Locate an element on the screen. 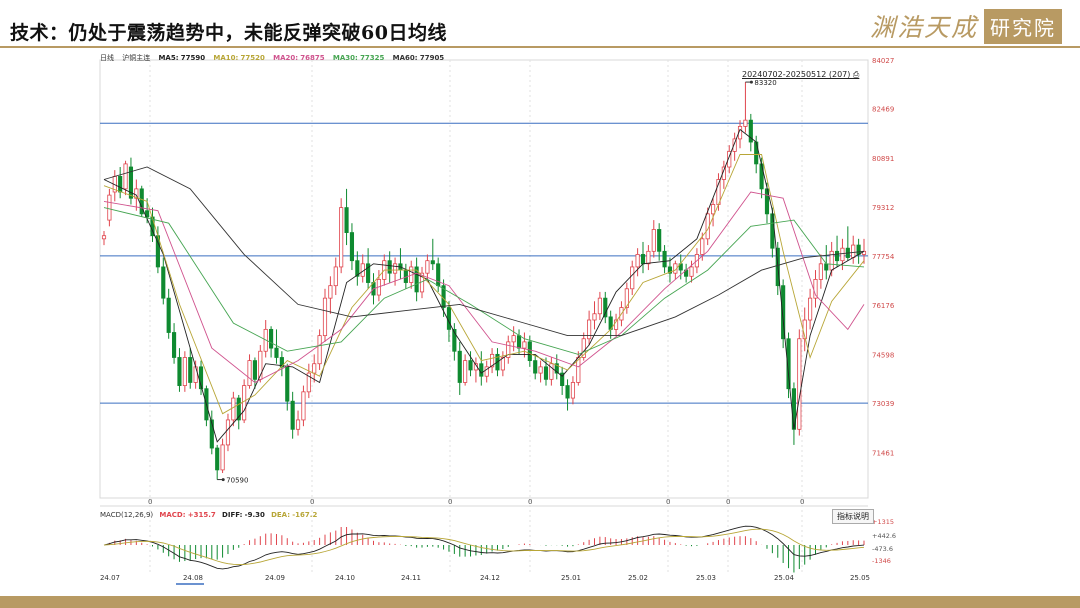 This screenshot has width=1080, height=608. ma20-readout: MA20: 76875 is located at coordinates (299, 58).